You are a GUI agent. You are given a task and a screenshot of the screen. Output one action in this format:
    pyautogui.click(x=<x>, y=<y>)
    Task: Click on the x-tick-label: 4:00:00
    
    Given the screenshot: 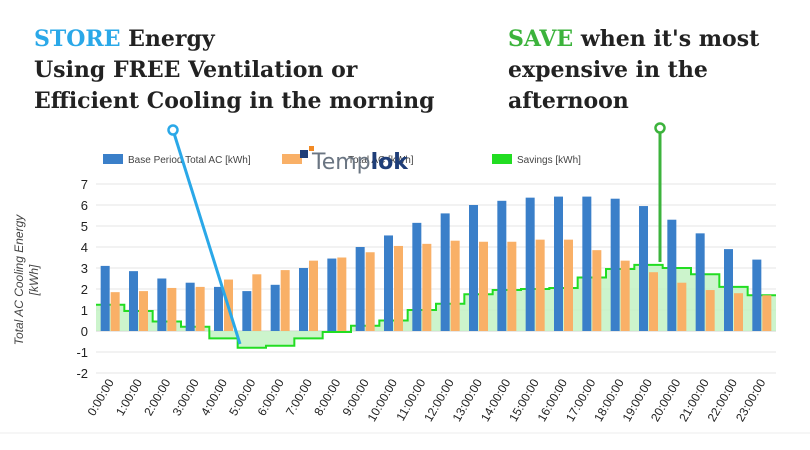 What is the action you would take?
    pyautogui.click(x=214, y=397)
    